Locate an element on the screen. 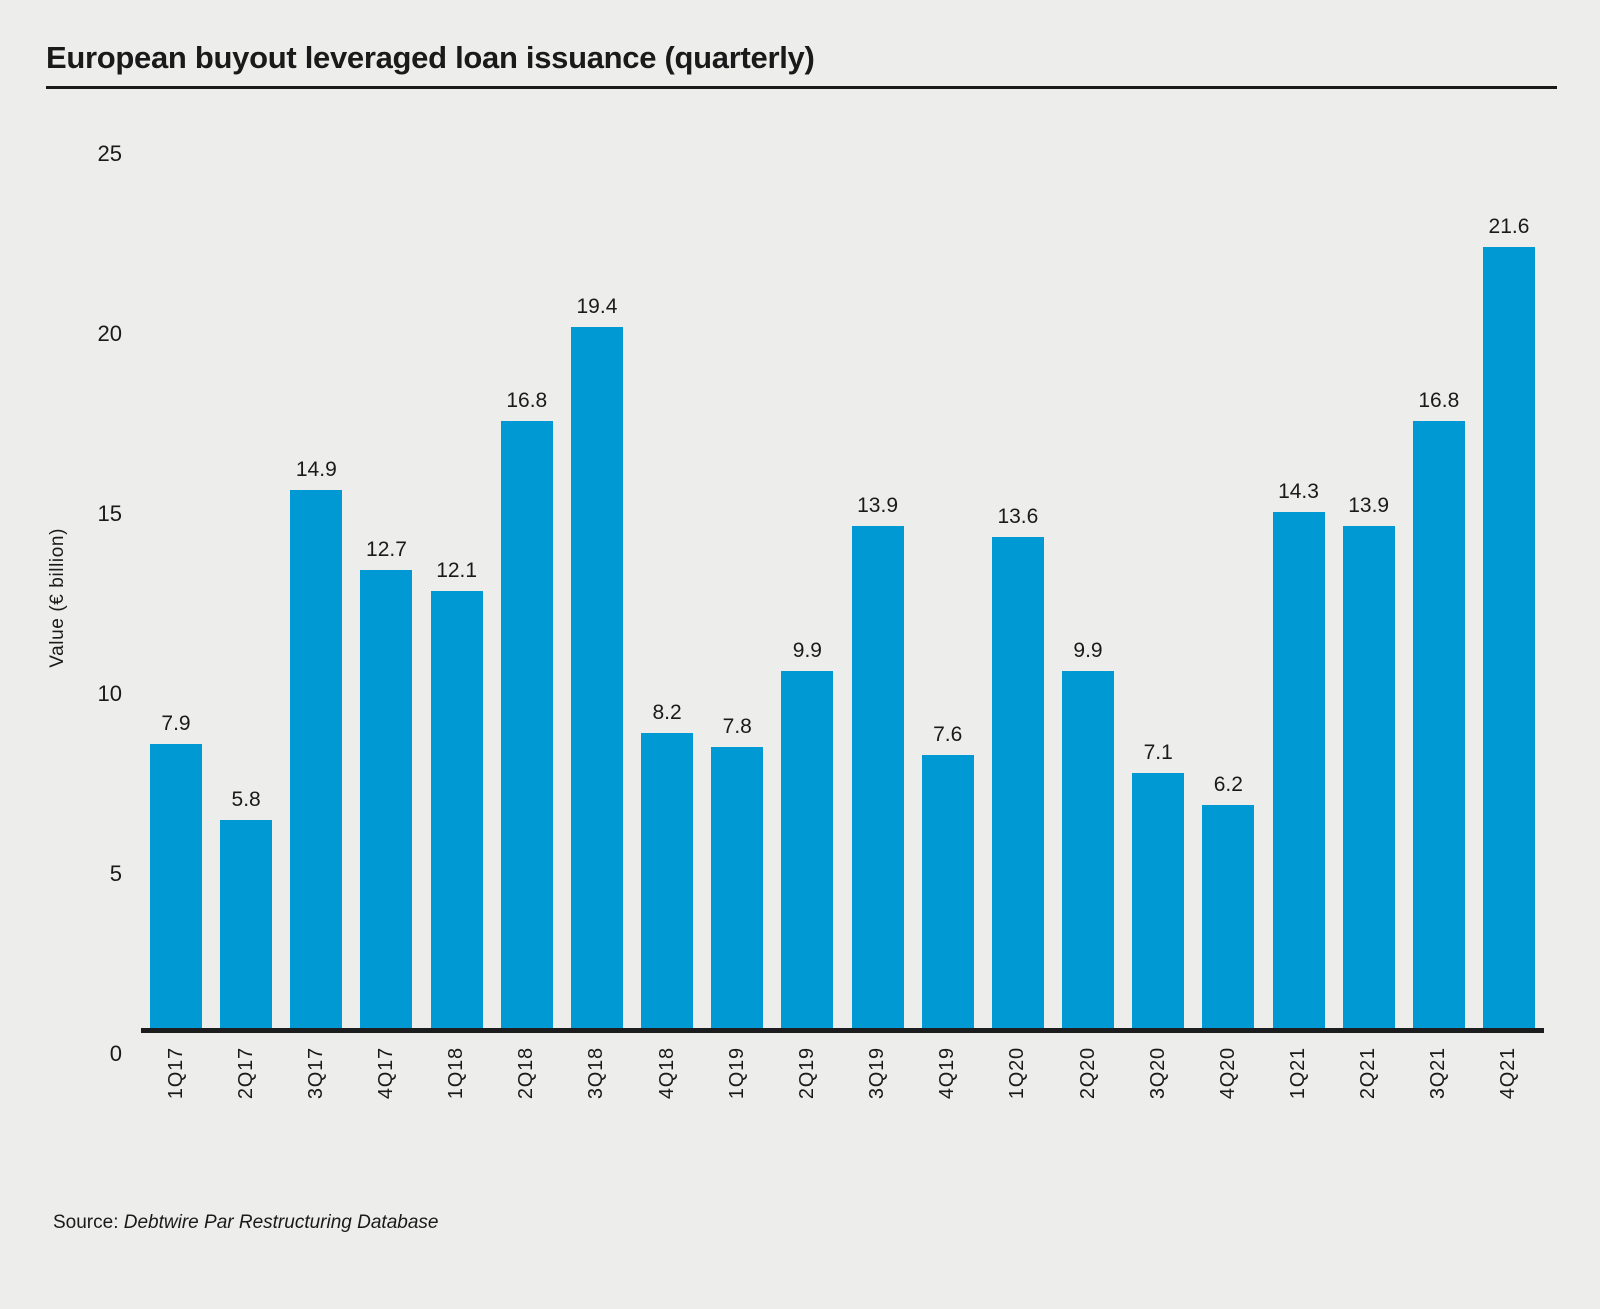 The height and width of the screenshot is (1309, 1600). x-axis-label: 3Q21 is located at coordinates (1438, 1073).